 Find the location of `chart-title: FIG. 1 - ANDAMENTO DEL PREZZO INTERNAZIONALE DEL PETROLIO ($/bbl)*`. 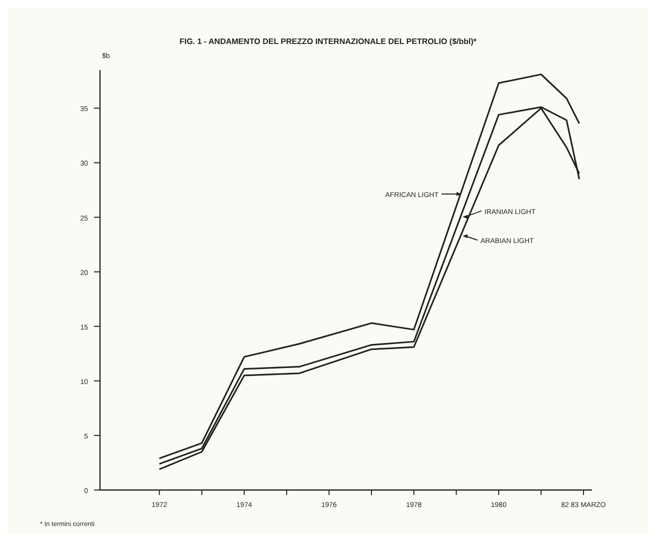

chart-title: FIG. 1 - ANDAMENTO DEL PREZZO INTERNAZIONALE DEL PETROLIO ($/bbl)* is located at coordinates (328, 41).